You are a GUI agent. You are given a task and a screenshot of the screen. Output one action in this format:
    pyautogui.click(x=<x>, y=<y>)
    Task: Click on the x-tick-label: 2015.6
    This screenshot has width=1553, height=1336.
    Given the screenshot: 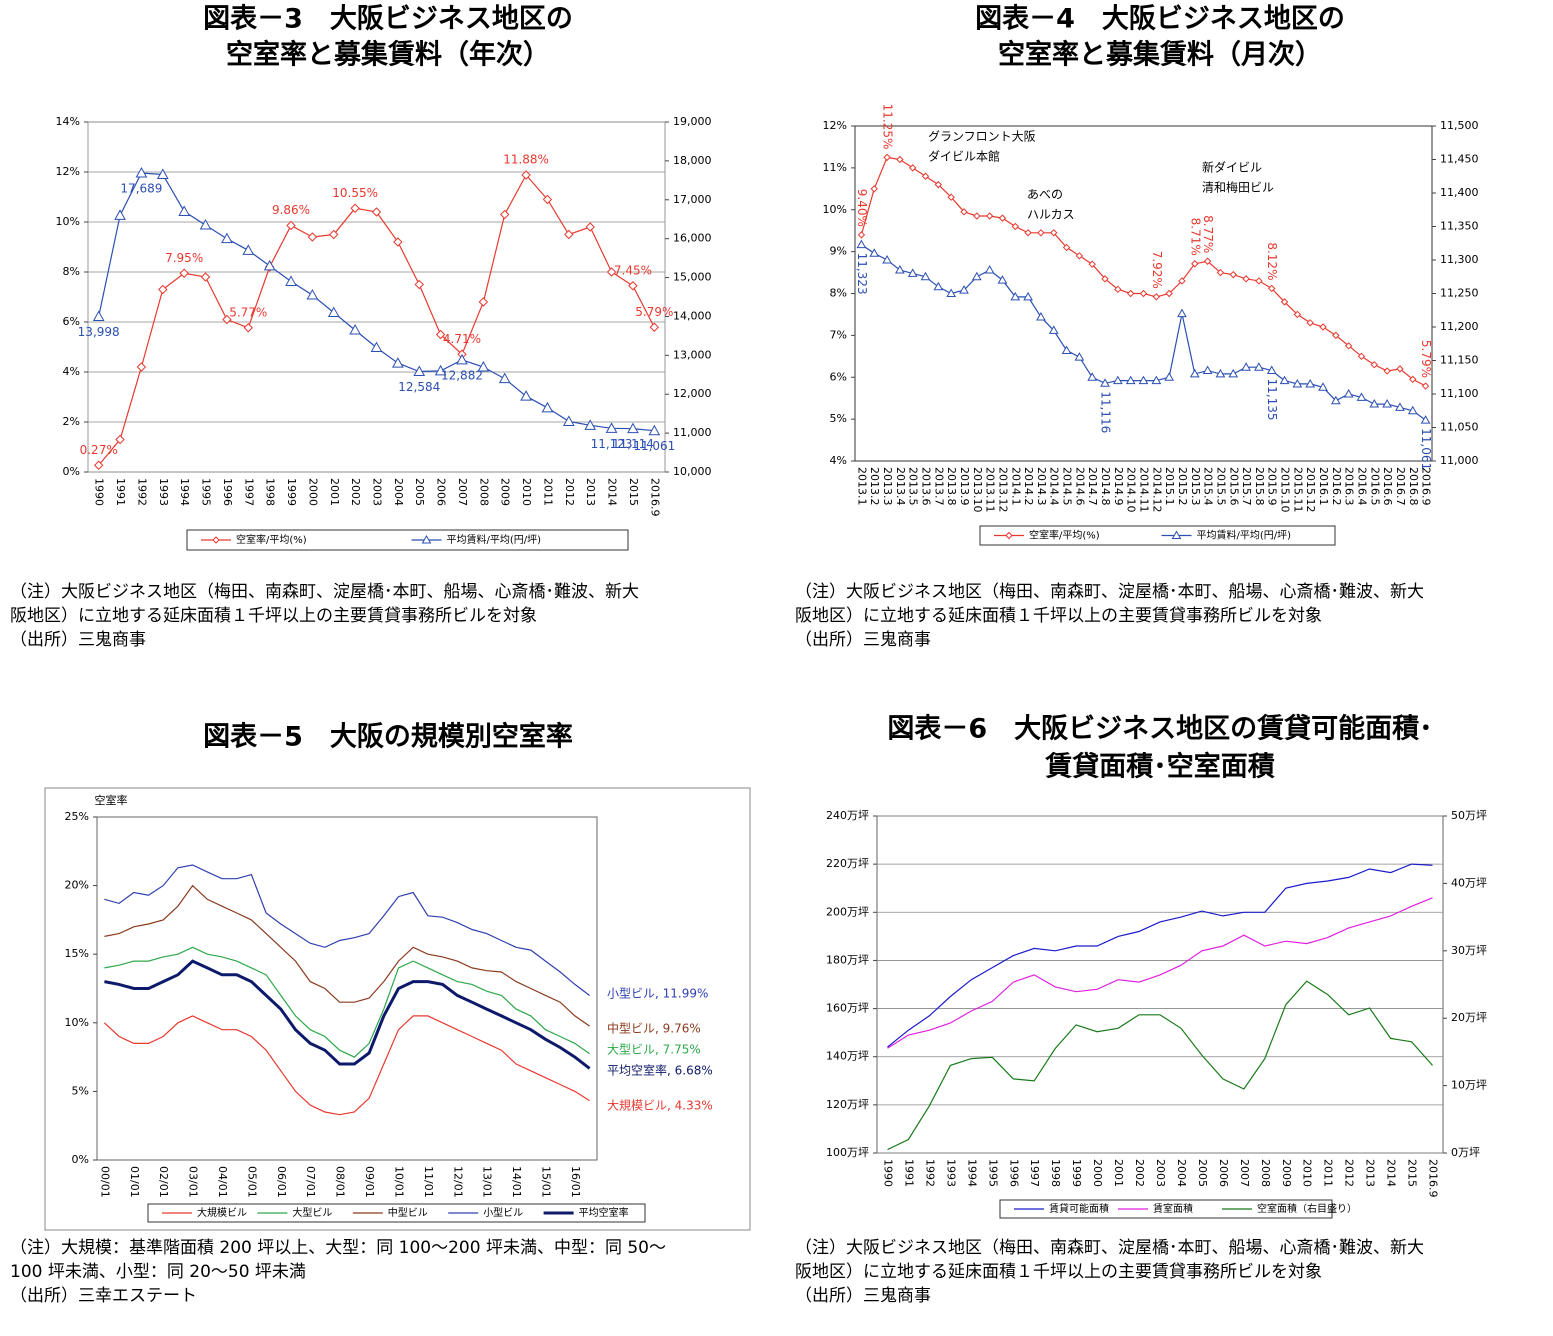 What is the action you would take?
    pyautogui.click(x=1233, y=486)
    